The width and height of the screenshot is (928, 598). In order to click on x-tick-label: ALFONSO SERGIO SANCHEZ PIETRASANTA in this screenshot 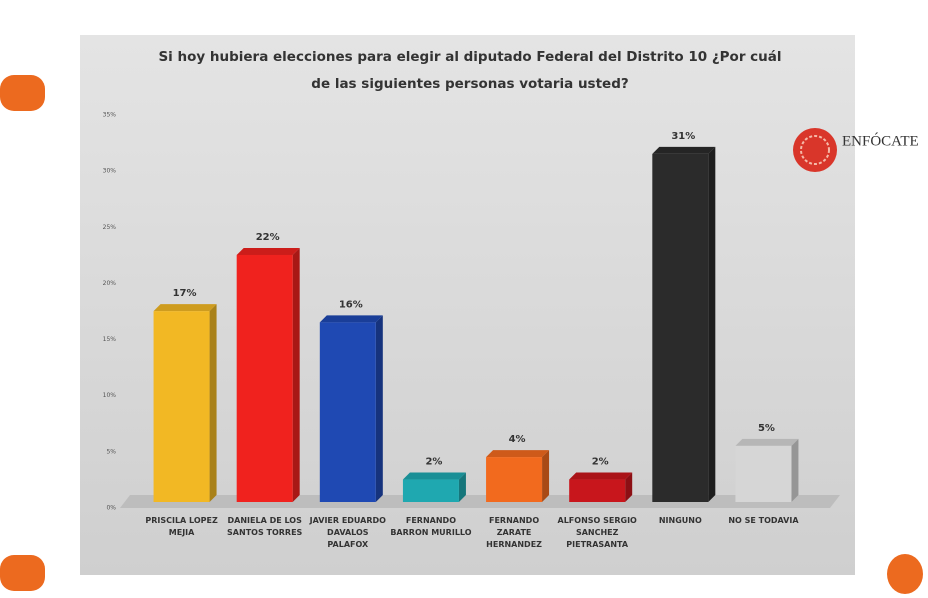, I will do `click(597, 532)`.